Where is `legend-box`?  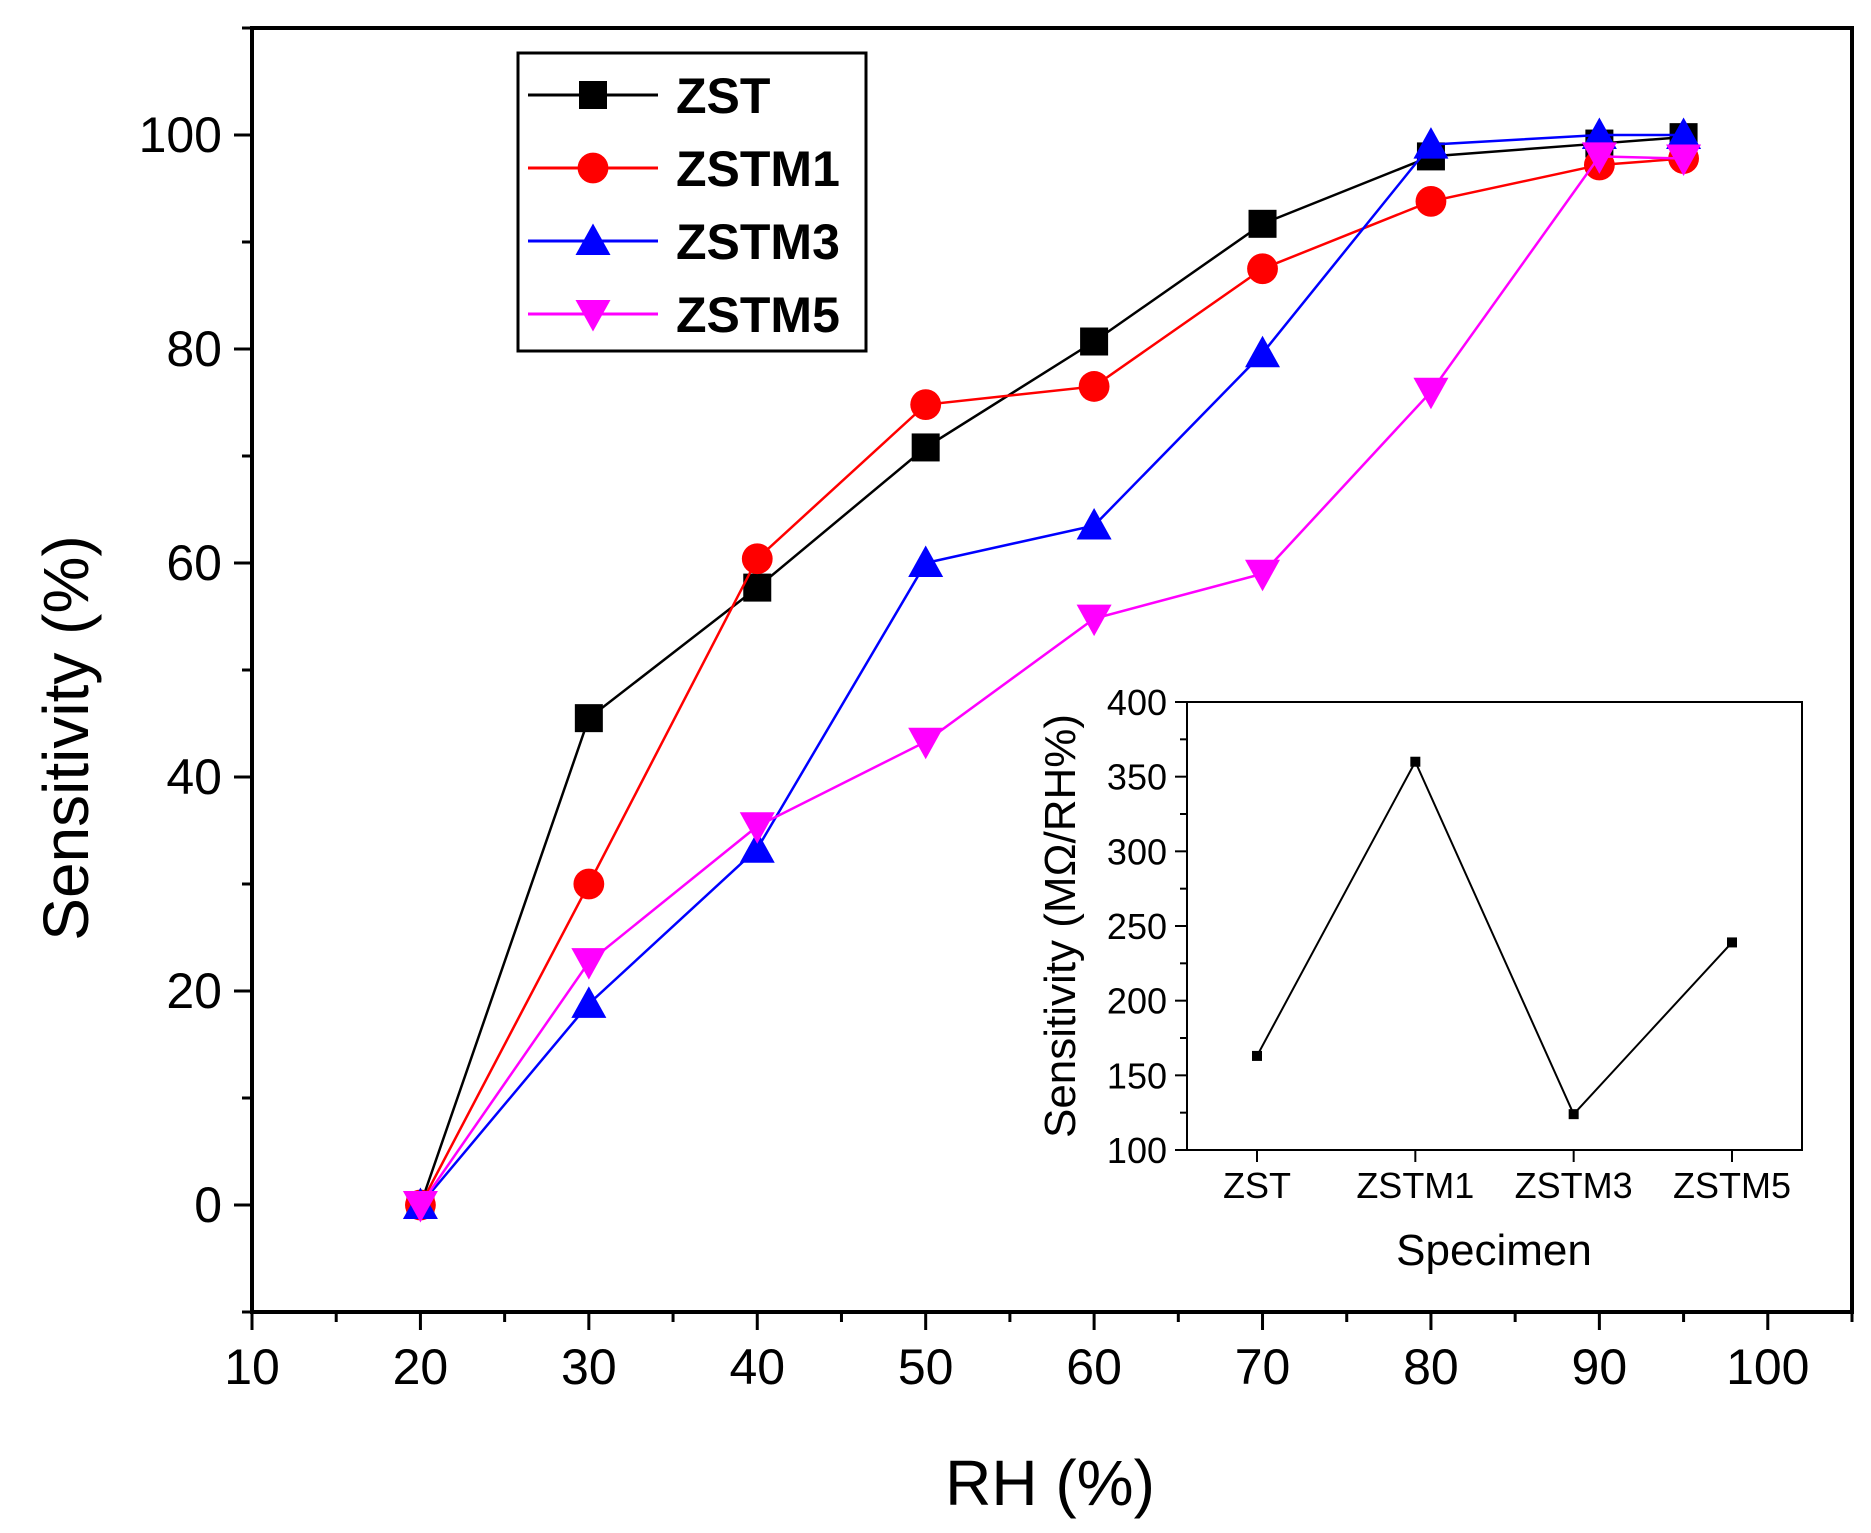
legend-box is located at coordinates (692, 202).